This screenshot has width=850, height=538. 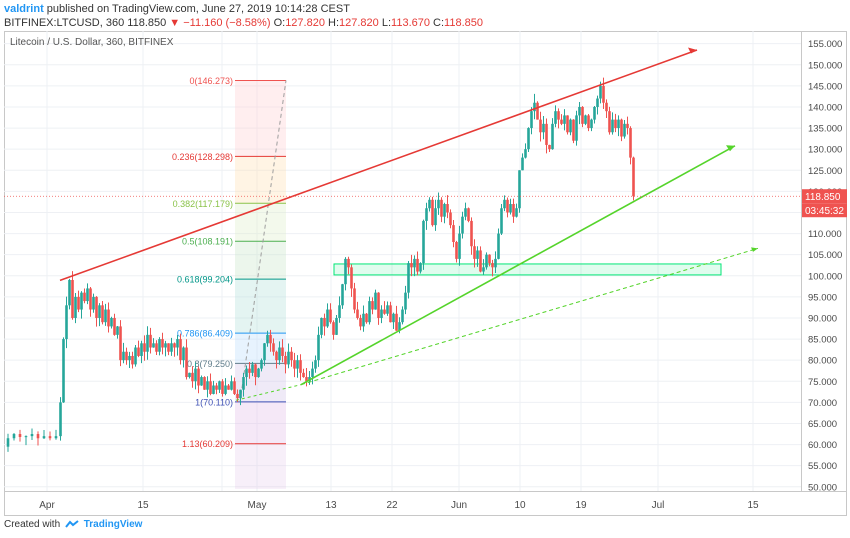 What do you see at coordinates (527, 269) in the screenshot?
I see `support-zone-box` at bounding box center [527, 269].